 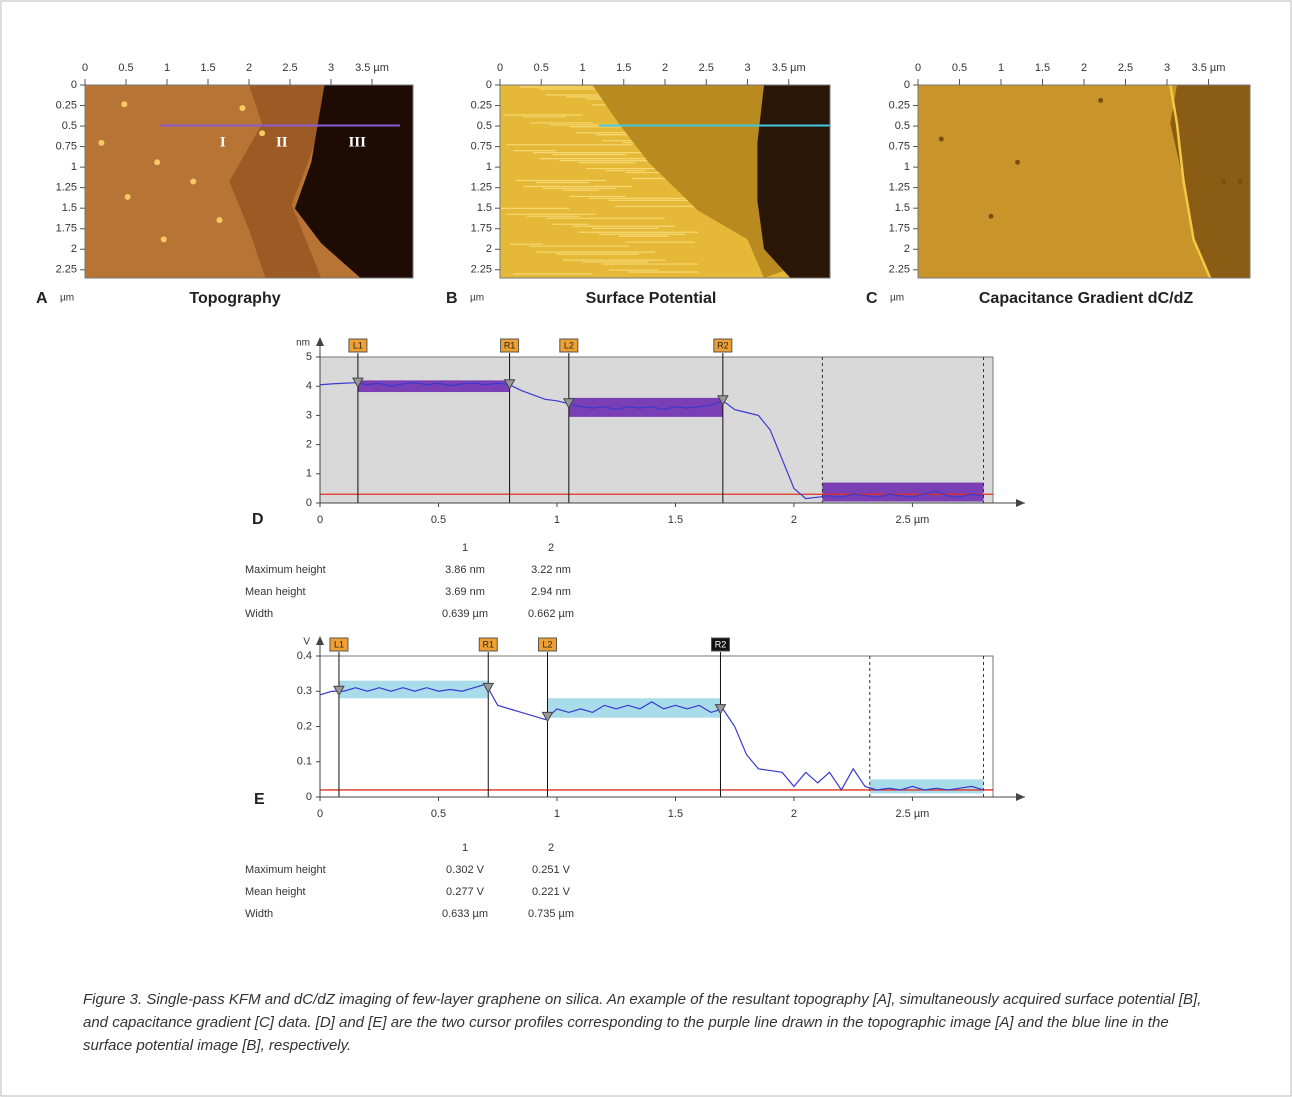 What do you see at coordinates (303, 343) in the screenshot?
I see `y-unit: nm` at bounding box center [303, 343].